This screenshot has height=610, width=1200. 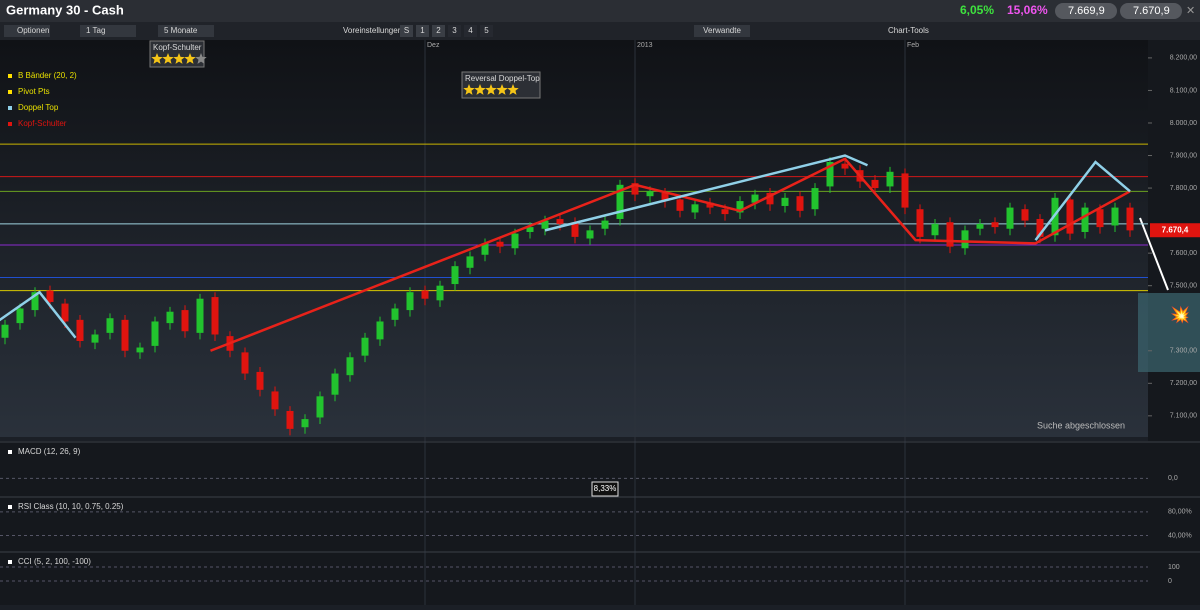 I want to click on change: 15,06%, so click(x=1027, y=10).